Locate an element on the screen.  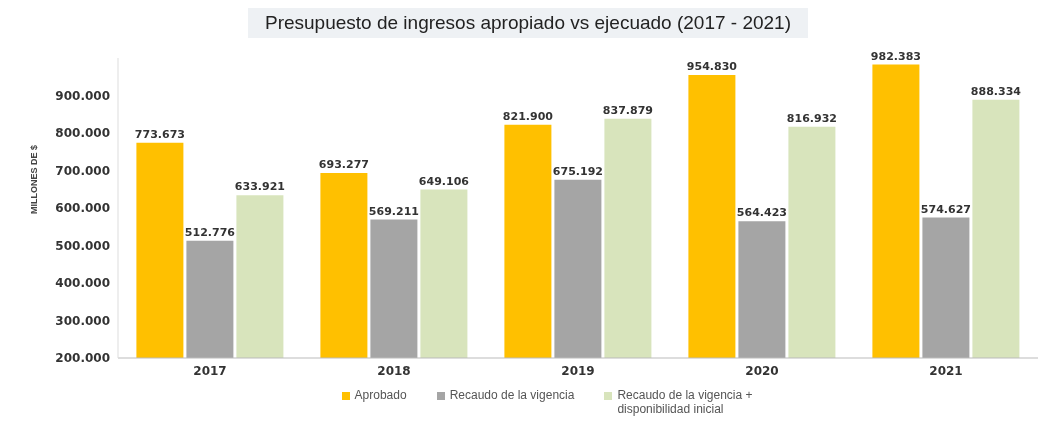
x-tick-label: 2017 is located at coordinates (210, 370).